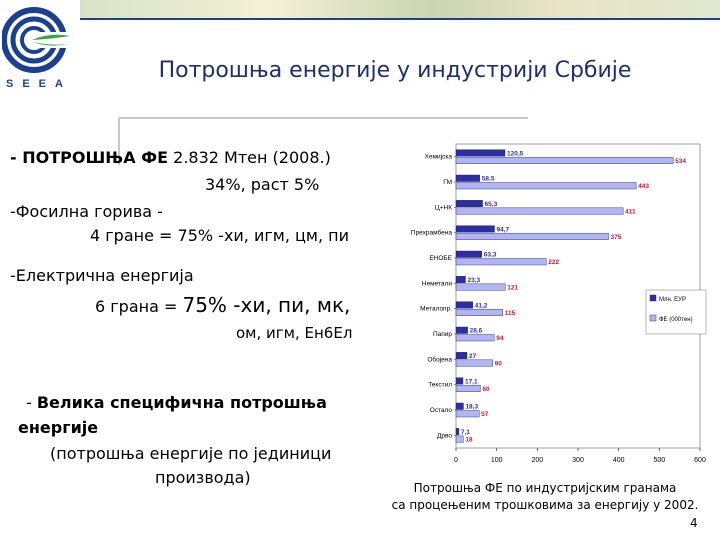 The width and height of the screenshot is (720, 540). What do you see at coordinates (512, 288) in the screenshot?
I see `data-label: 121` at bounding box center [512, 288].